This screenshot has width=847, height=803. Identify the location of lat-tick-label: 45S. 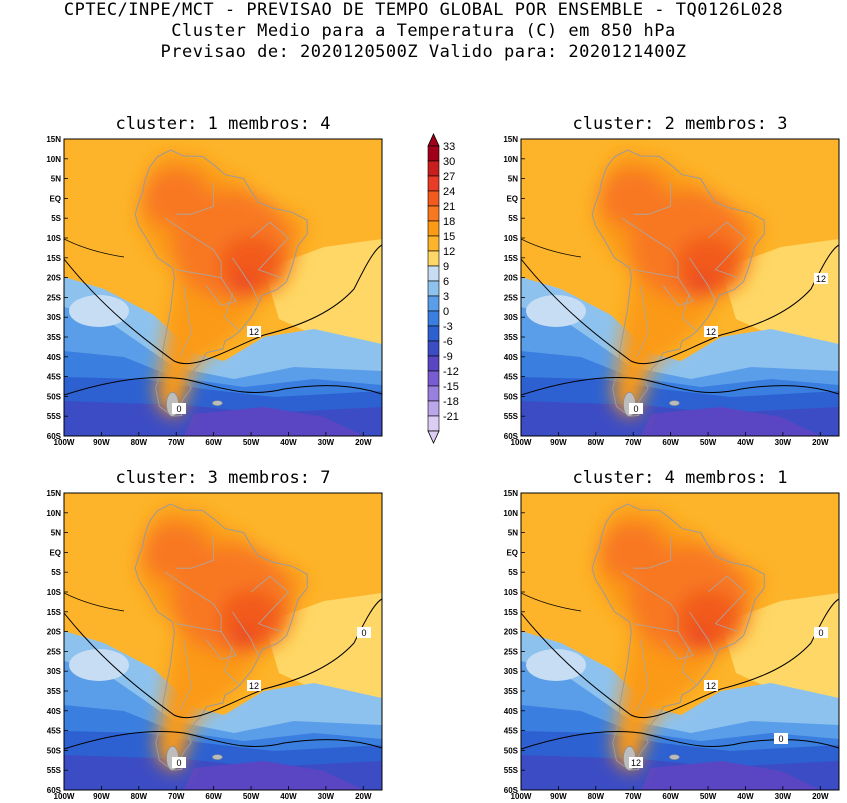
(511, 731).